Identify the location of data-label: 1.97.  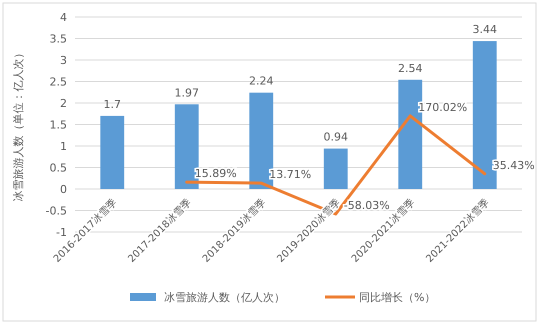
(186, 93).